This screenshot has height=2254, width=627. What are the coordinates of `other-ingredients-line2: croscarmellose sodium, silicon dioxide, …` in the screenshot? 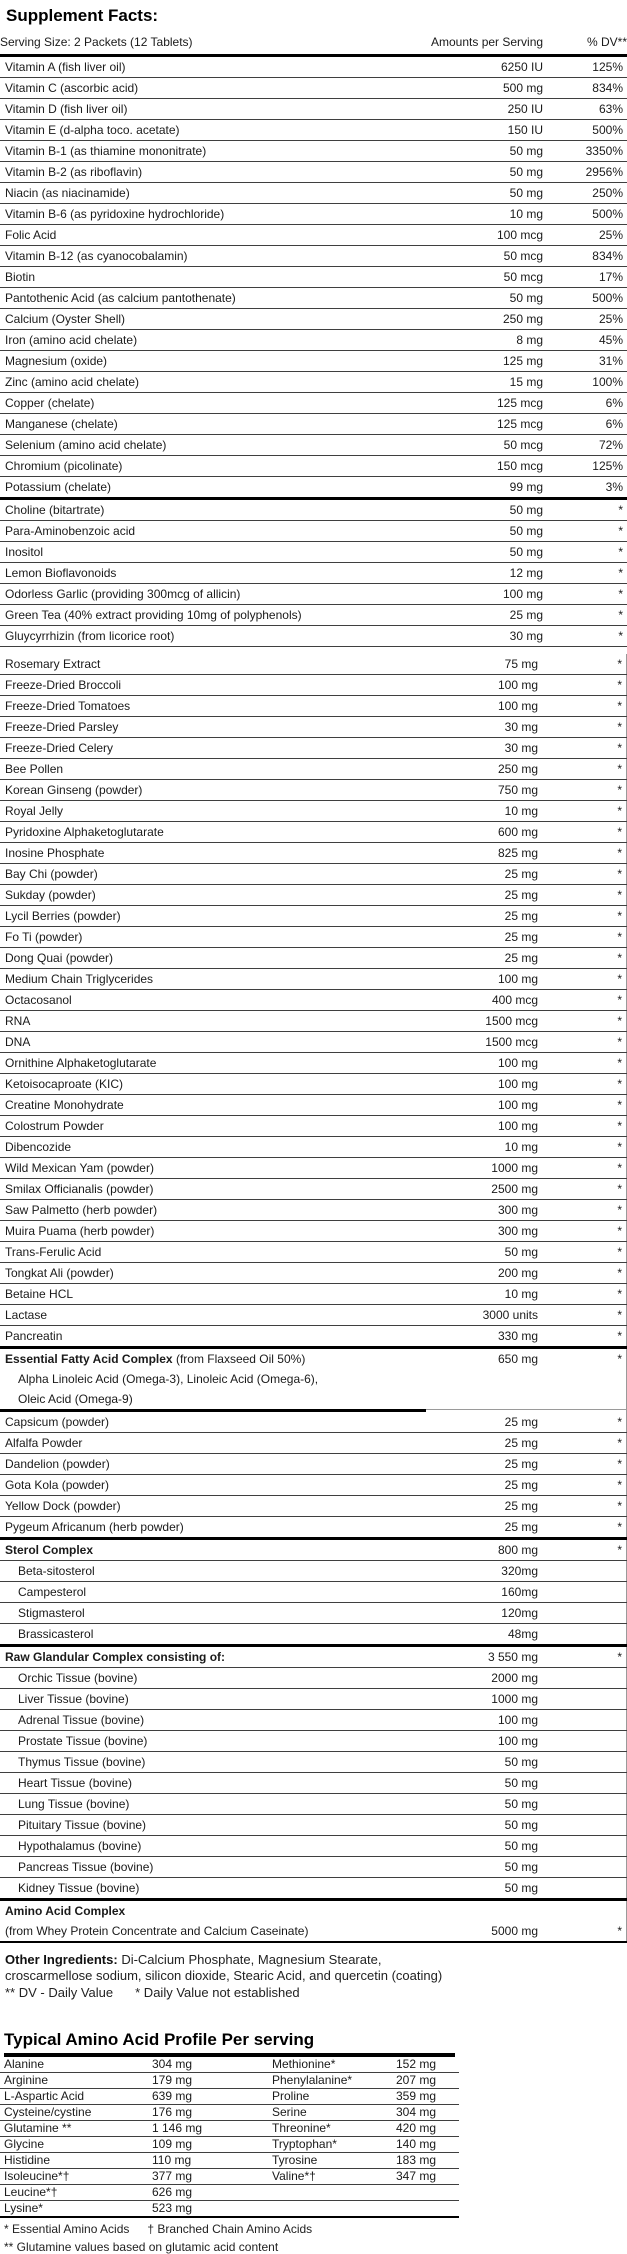 It's located at (224, 1975).